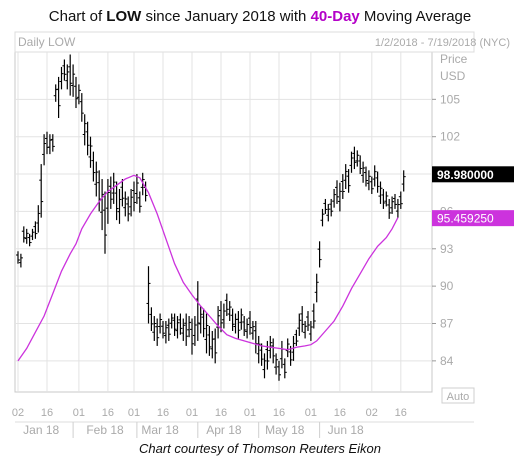 The width and height of the screenshot is (520, 466). What do you see at coordinates (450, 137) in the screenshot?
I see `y-tick-label: 102` at bounding box center [450, 137].